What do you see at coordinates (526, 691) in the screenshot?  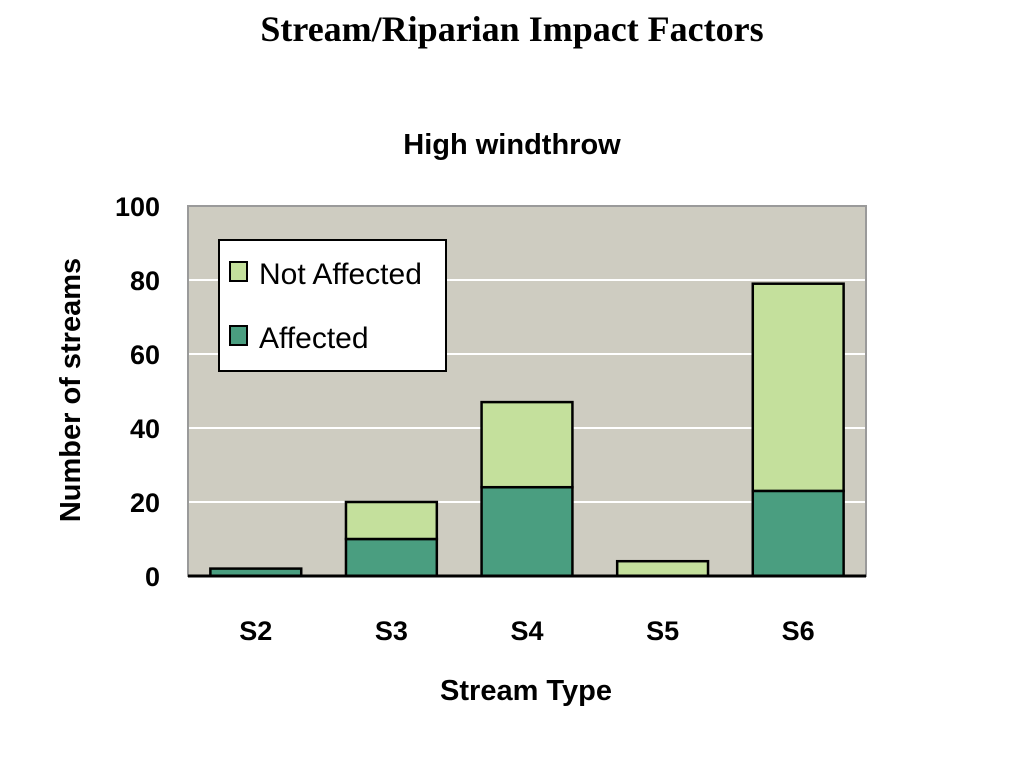 I see `x-axis-label: Stream Type` at bounding box center [526, 691].